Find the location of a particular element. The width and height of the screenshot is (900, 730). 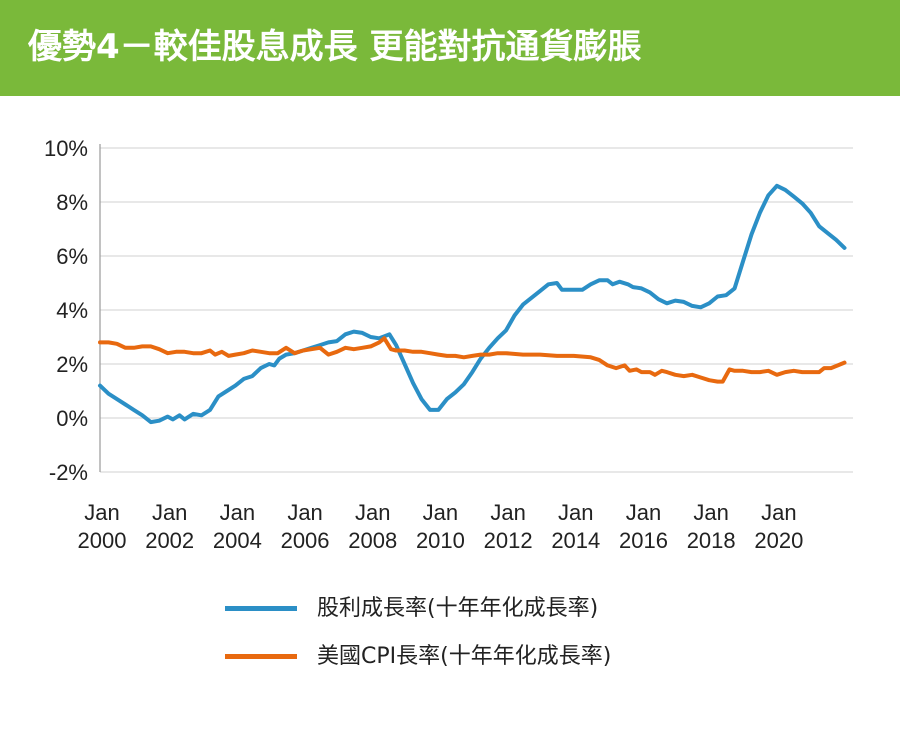

x-tick-label-year: 2018 is located at coordinates (711, 540).